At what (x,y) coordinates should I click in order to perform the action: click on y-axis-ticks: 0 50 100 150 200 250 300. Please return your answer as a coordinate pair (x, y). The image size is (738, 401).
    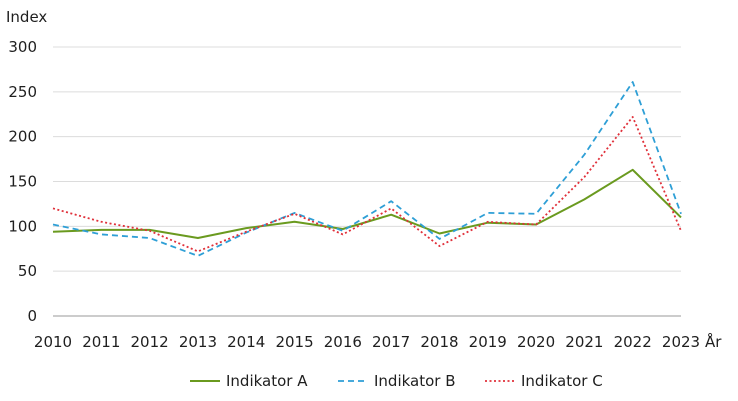
    Looking at the image, I should click on (22, 181).